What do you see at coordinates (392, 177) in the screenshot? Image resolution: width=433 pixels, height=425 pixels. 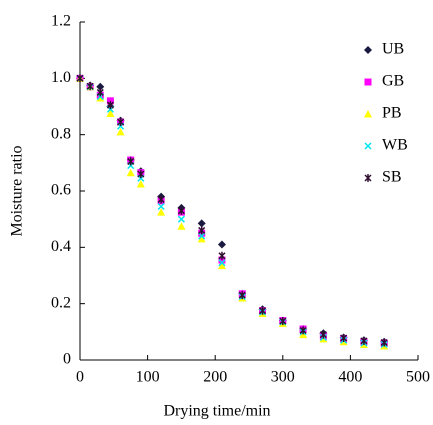 I see `legend-label: SB` at bounding box center [392, 177].